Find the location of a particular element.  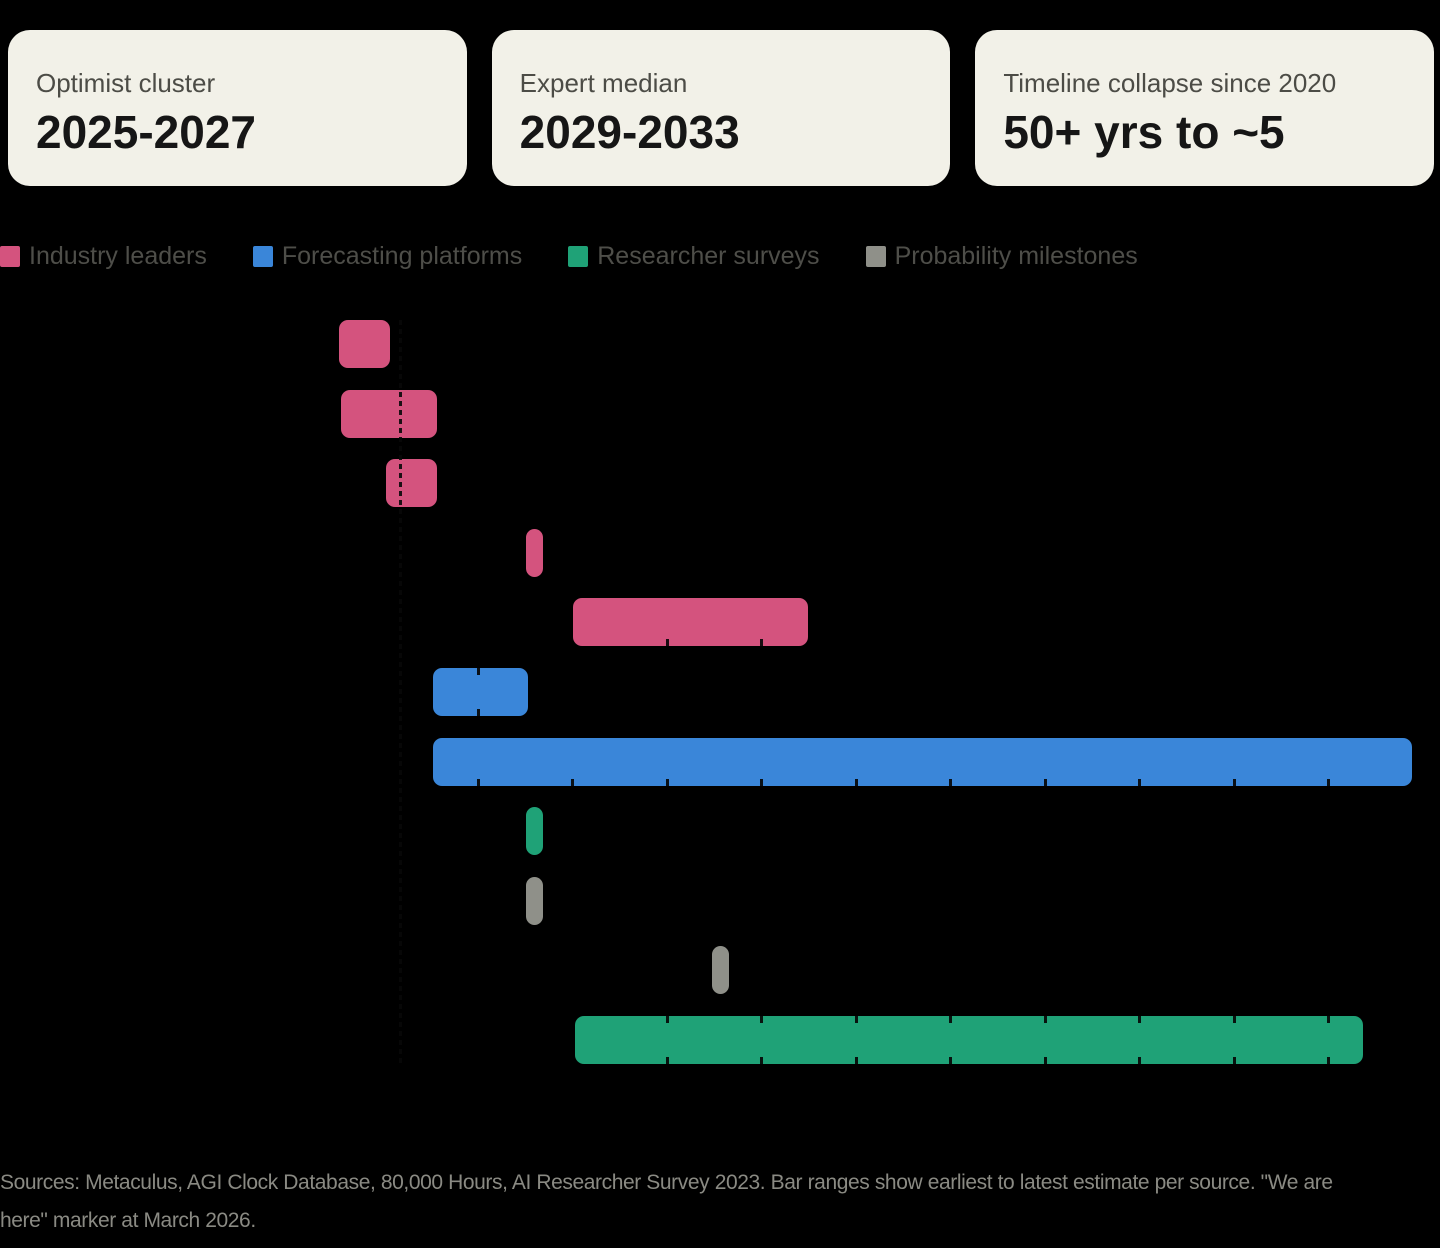

legend-label: Probability milestones is located at coordinates (1016, 256).